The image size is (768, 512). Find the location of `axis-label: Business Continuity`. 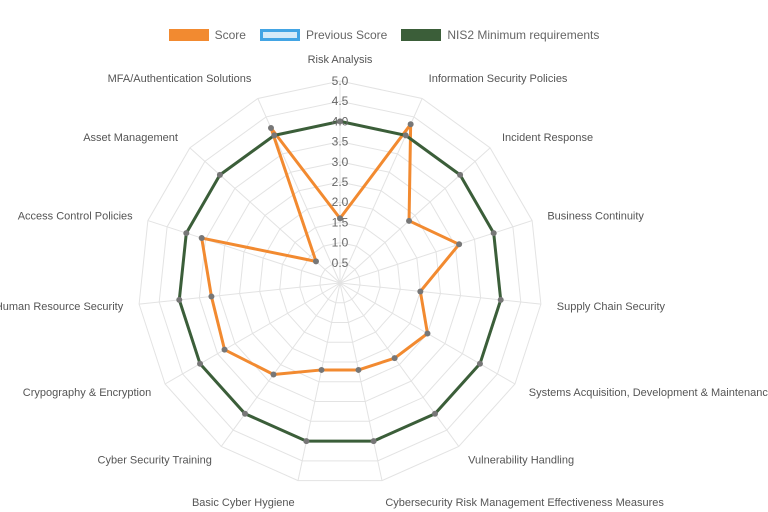

axis-label: Business Continuity is located at coordinates (595, 217).